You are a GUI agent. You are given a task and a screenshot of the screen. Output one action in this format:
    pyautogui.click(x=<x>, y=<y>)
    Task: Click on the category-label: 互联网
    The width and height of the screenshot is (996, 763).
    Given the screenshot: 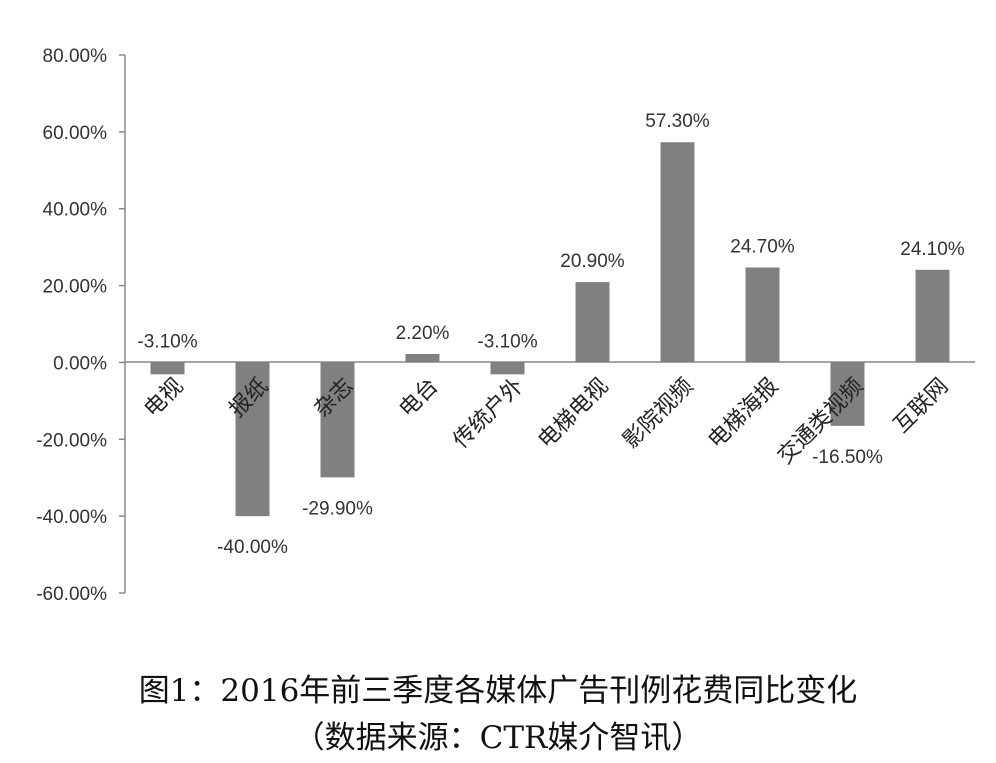 What is the action you would take?
    pyautogui.click(x=921, y=406)
    